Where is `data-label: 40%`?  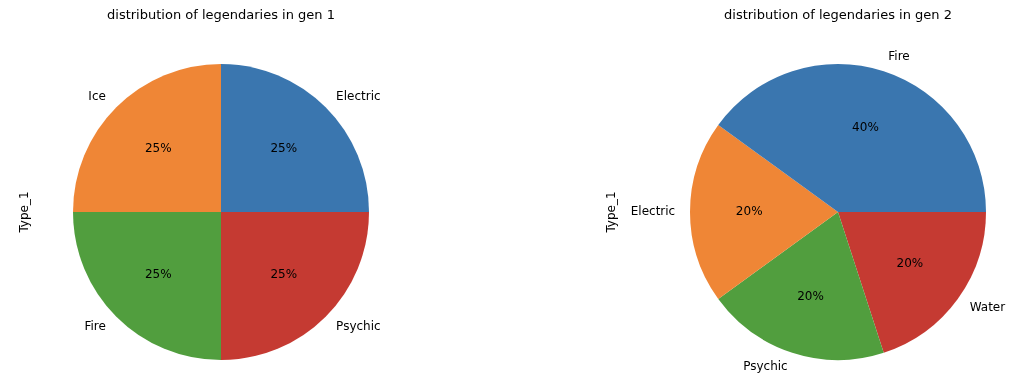
data-label: 40% is located at coordinates (865, 126).